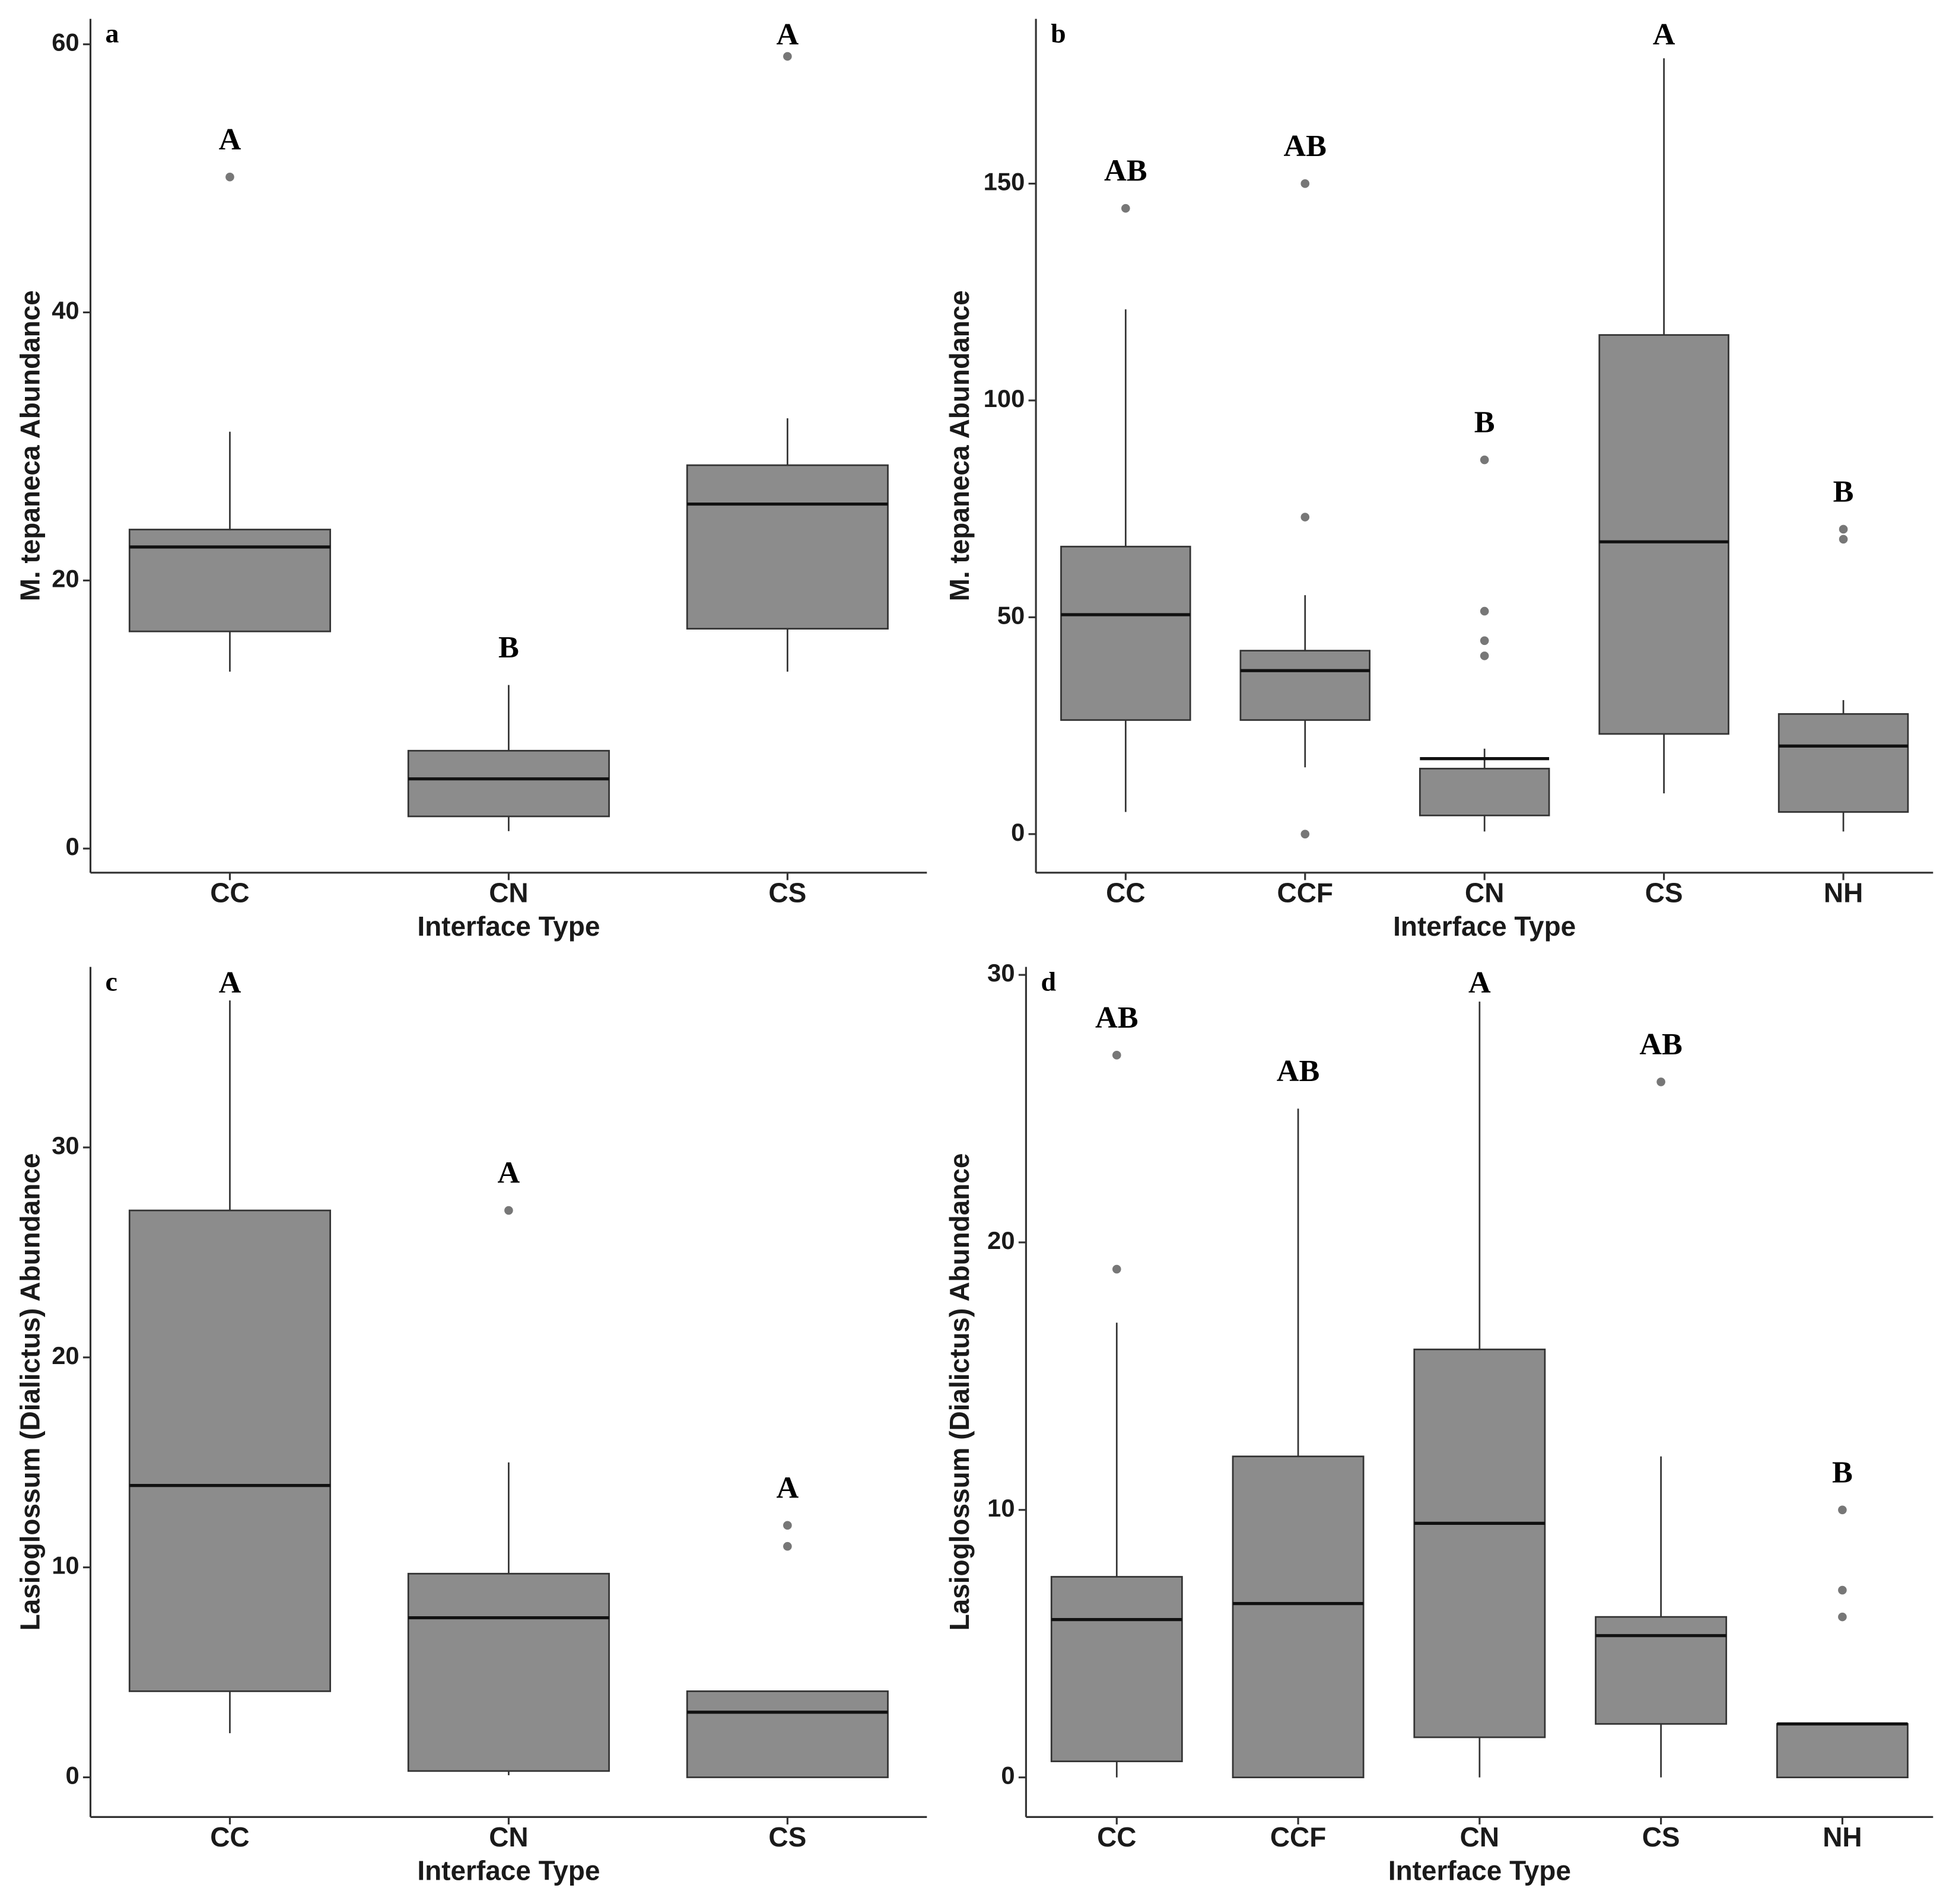 This screenshot has height=1904, width=1943. What do you see at coordinates (1005, 182) in the screenshot?
I see `y-tick-label: 150` at bounding box center [1005, 182].